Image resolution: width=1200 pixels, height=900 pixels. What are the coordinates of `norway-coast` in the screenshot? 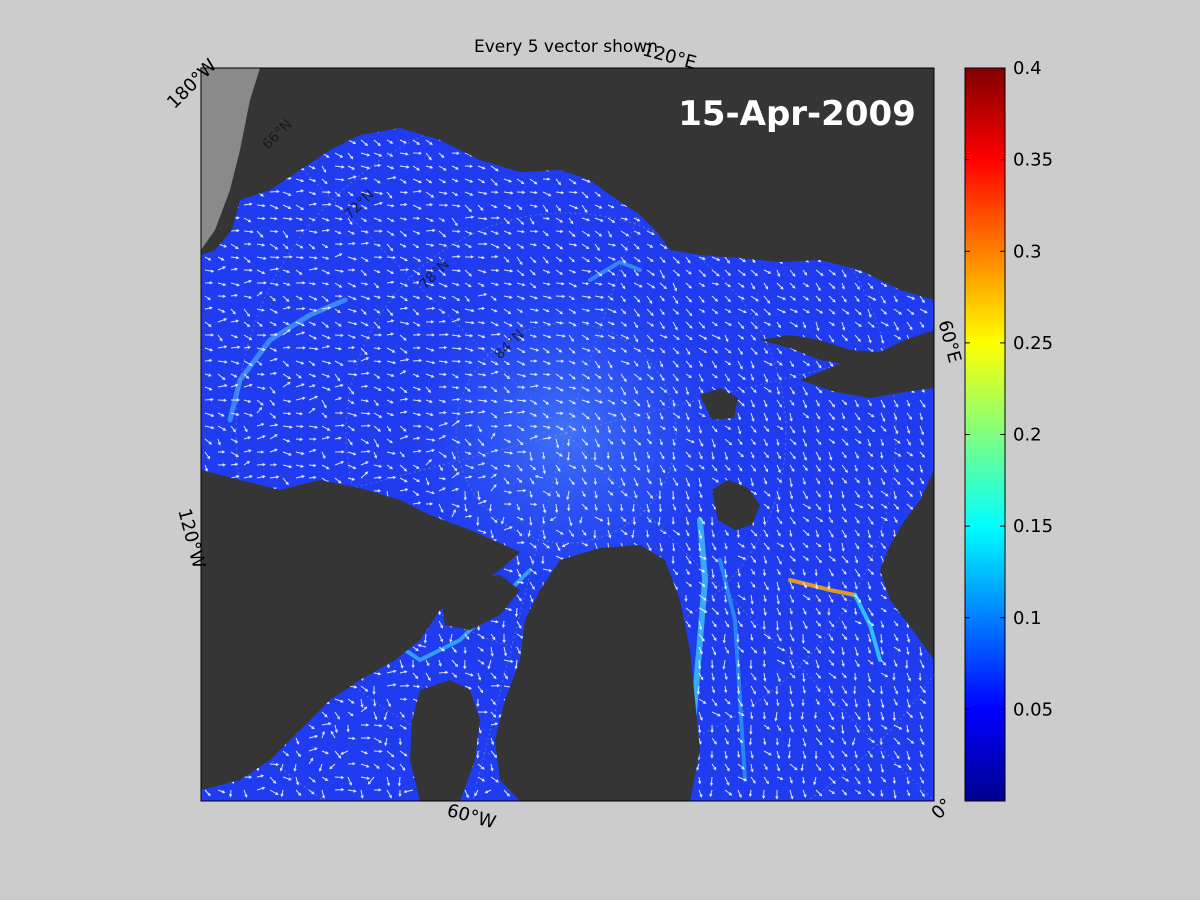 It's located at (907, 565).